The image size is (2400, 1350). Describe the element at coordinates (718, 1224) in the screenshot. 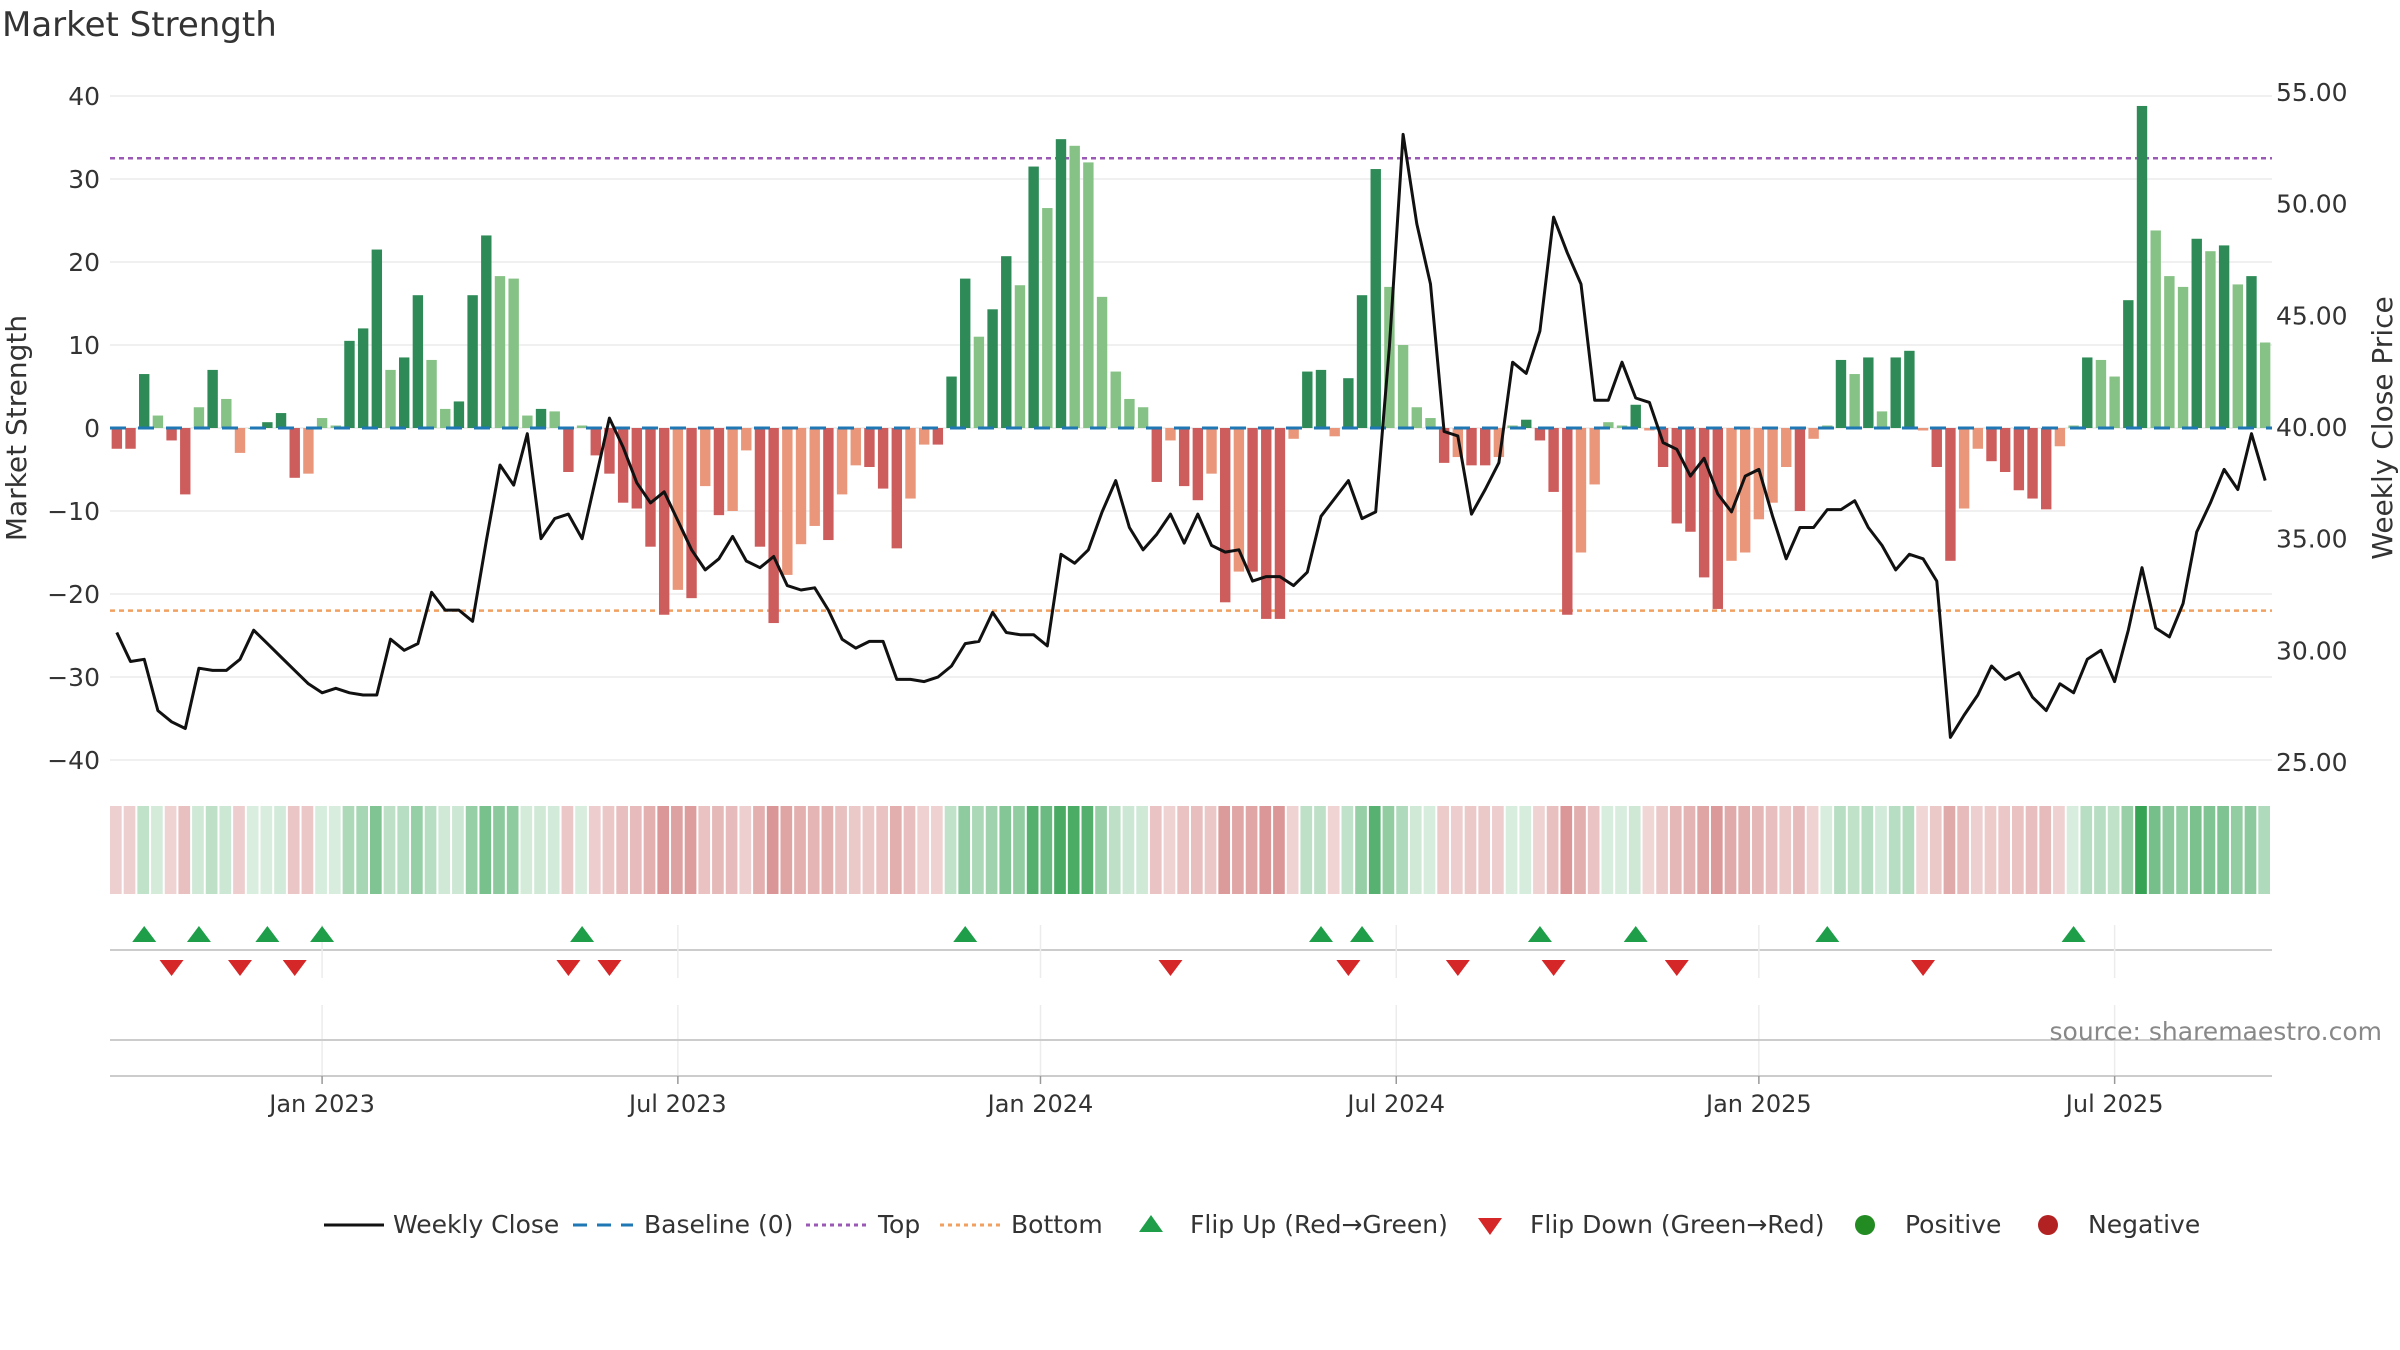

I see `legend-baseline: Baseline (0)` at that location.